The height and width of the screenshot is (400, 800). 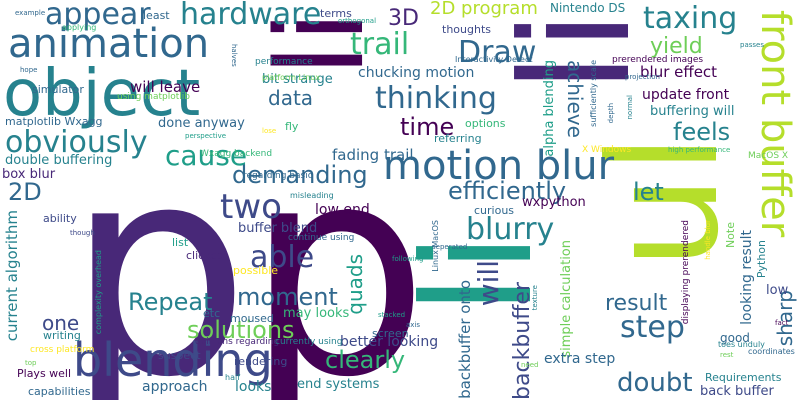 What do you see at coordinates (291, 98) in the screenshot?
I see `word: data` at bounding box center [291, 98].